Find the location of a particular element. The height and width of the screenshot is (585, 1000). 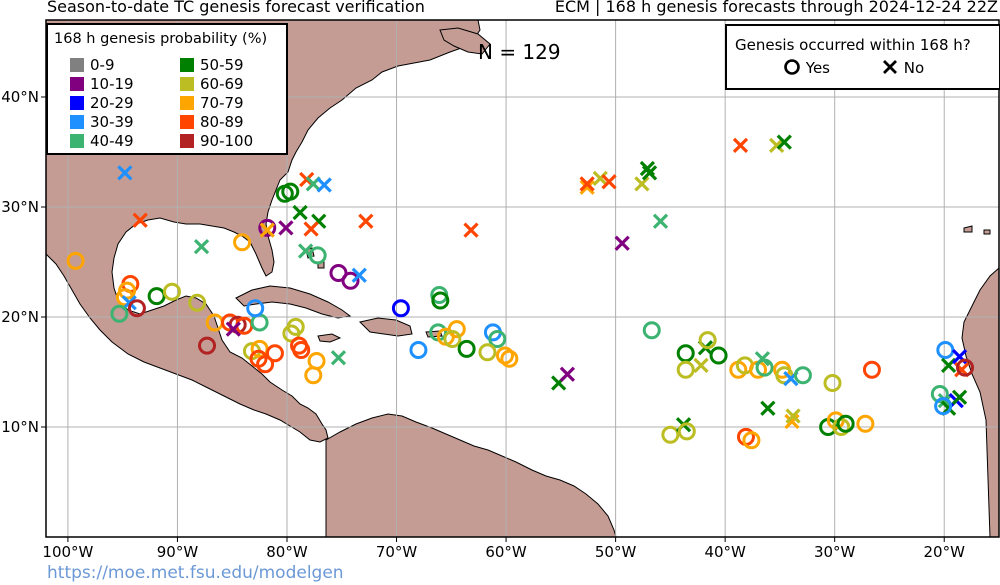

x-tick-label: 100°W is located at coordinates (67, 552).